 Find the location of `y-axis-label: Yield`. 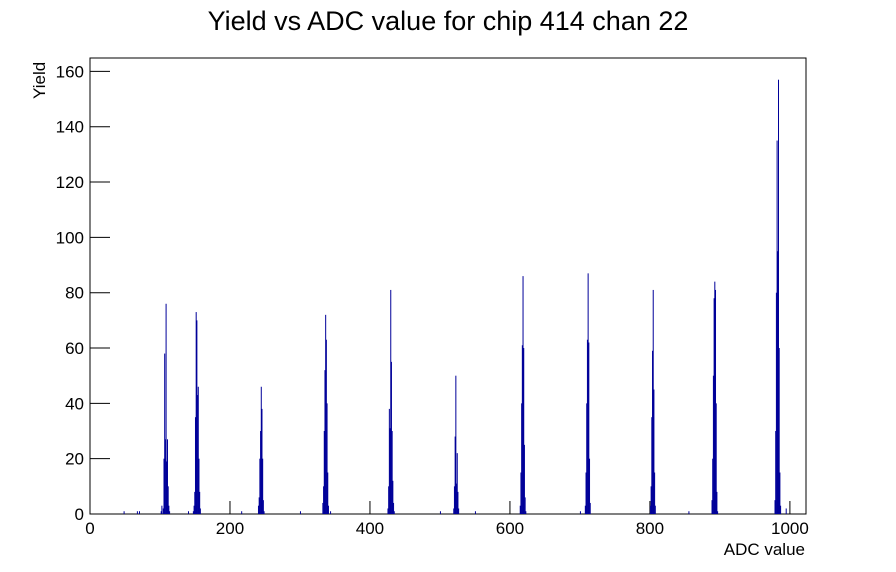

y-axis-label: Yield is located at coordinates (39, 80).